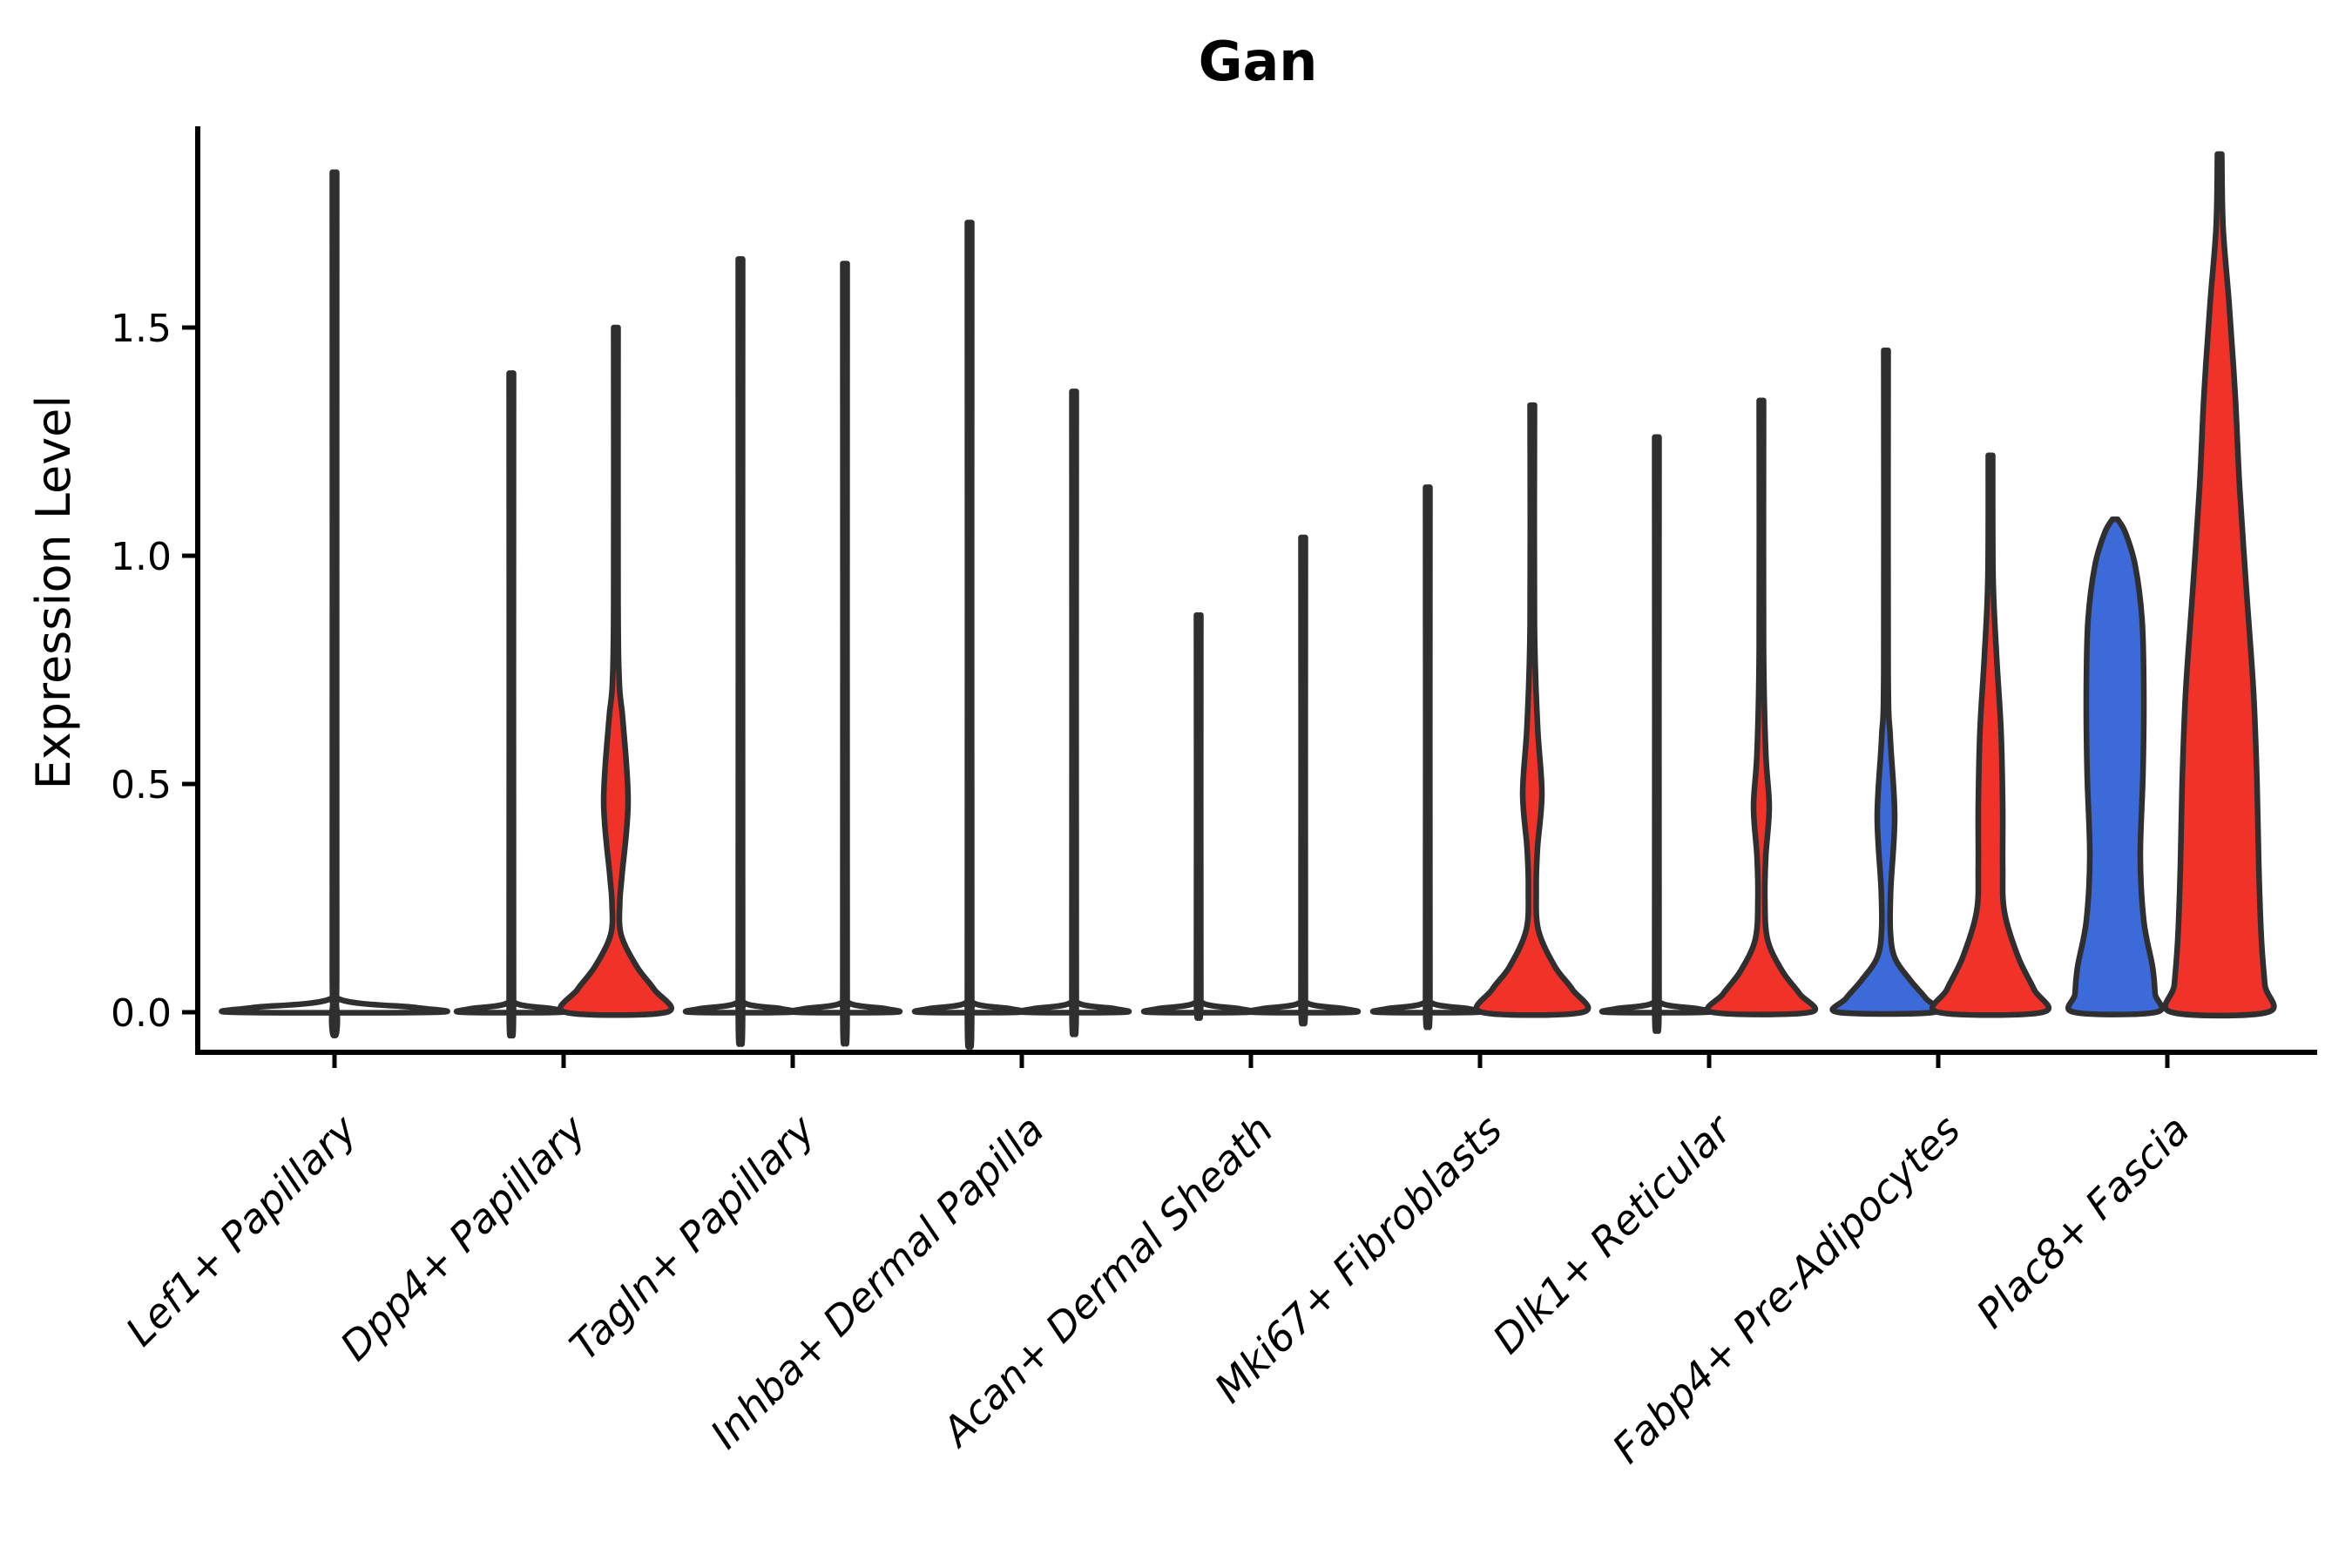 The height and width of the screenshot is (1568, 2352). What do you see at coordinates (1303, 780) in the screenshot?
I see `violin-acan-right` at bounding box center [1303, 780].